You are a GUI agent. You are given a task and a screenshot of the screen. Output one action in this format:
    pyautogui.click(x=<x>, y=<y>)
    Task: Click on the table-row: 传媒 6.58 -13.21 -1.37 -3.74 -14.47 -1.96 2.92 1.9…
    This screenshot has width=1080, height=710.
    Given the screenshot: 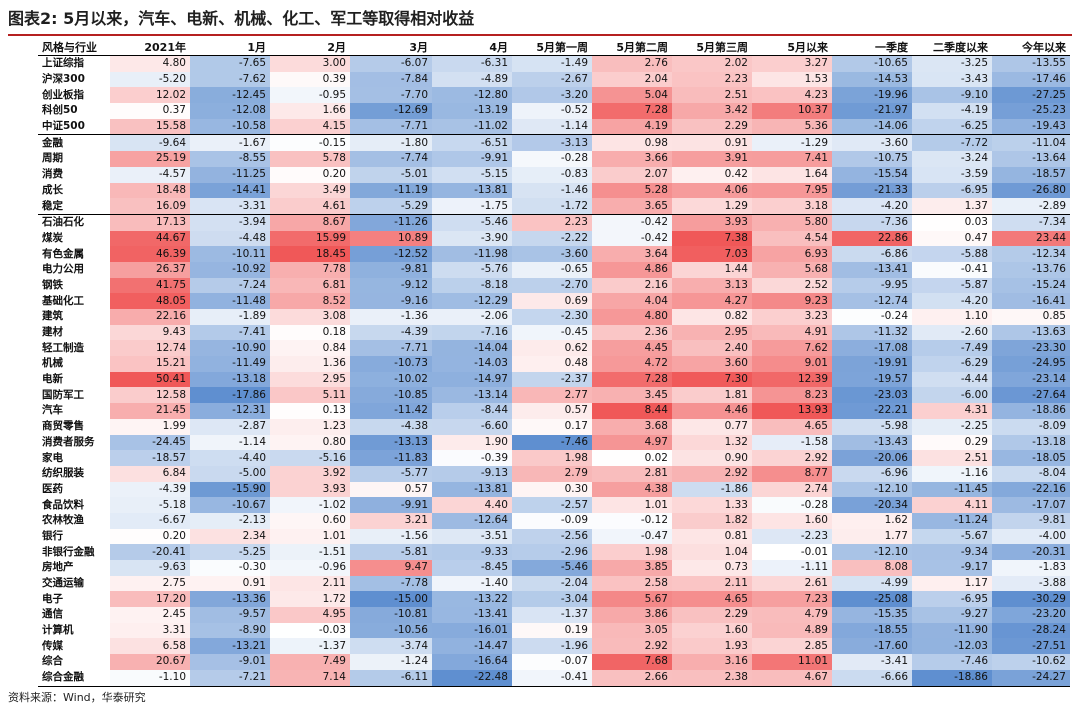 What is the action you would take?
    pyautogui.click(x=554, y=646)
    